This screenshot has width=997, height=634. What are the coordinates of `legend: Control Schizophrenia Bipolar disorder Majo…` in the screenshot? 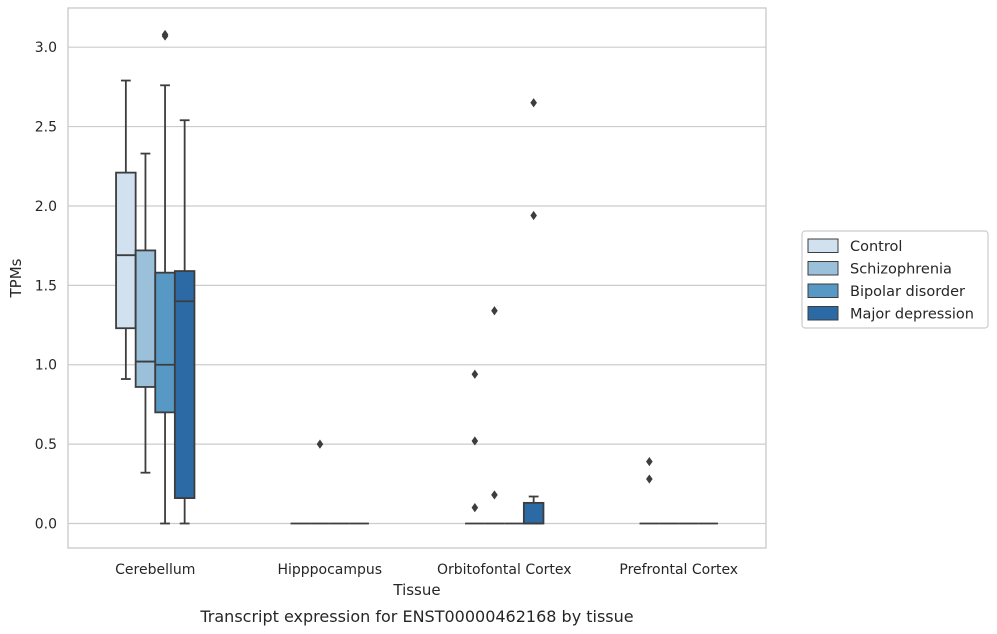 It's located at (895, 279).